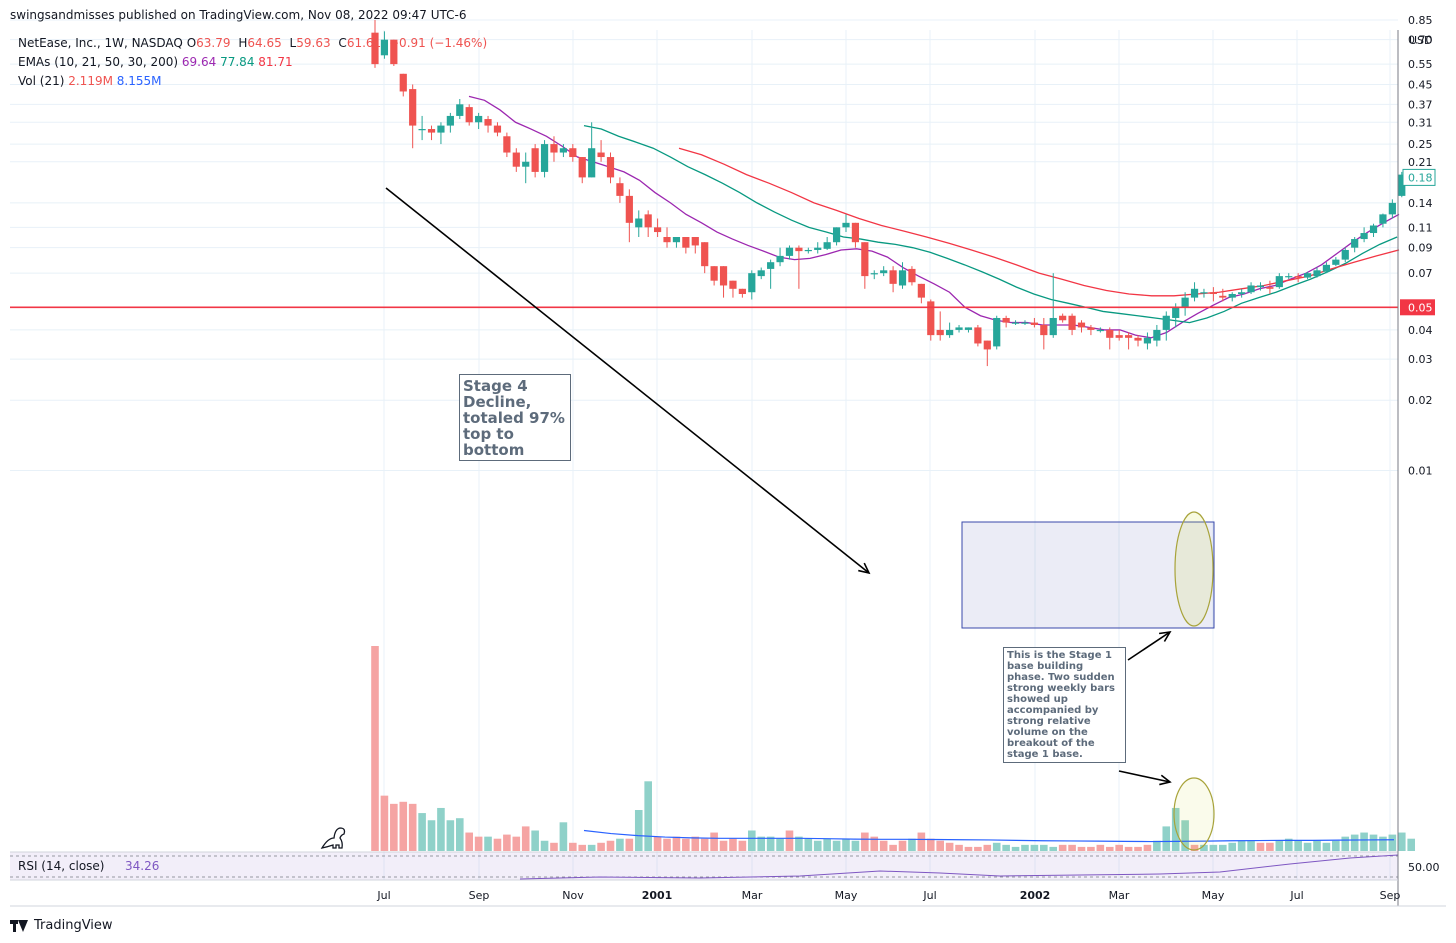  I want to click on rsi-value: 34.26, so click(142, 866).